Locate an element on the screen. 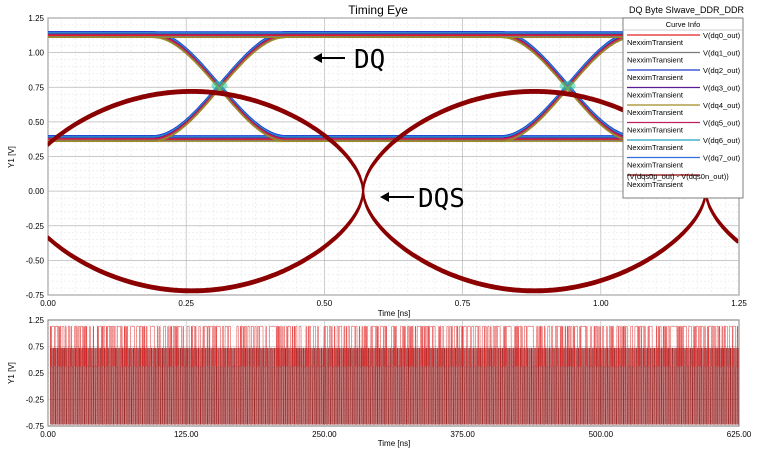 This screenshot has height=451, width=759. legend-entry-name: V(dq0_out) is located at coordinates (722, 35).